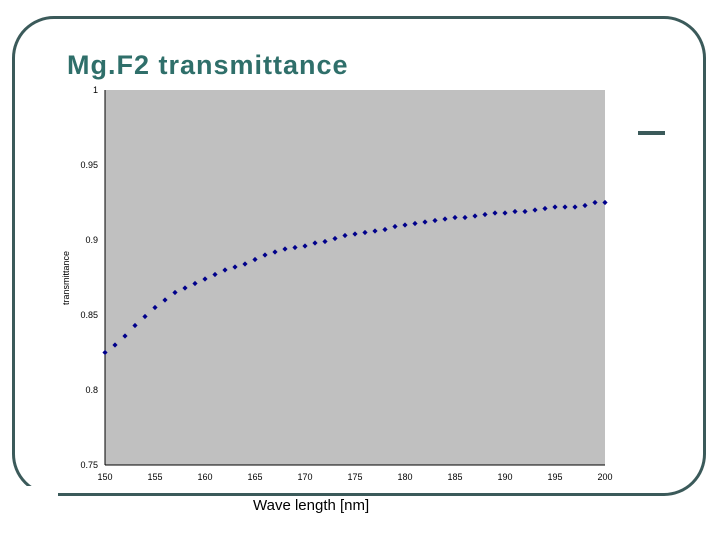  I want to click on x-tick-label: 180, so click(404, 477).